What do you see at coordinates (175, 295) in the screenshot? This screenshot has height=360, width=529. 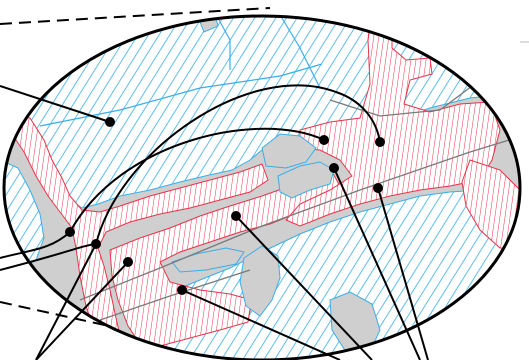 I see `road-branch-south` at bounding box center [175, 295].